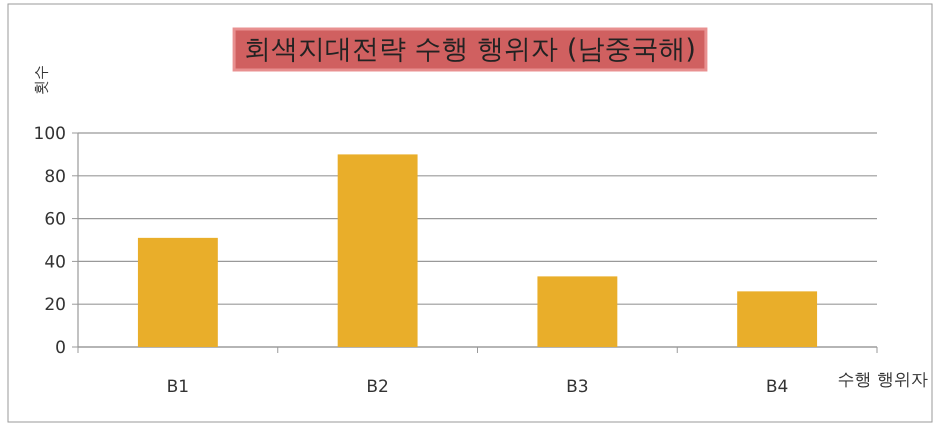 This screenshot has width=934, height=427. Describe the element at coordinates (470, 49) in the screenshot. I see `chart-title: 회색지대전략 수행 행위자 (남중국해)` at that location.